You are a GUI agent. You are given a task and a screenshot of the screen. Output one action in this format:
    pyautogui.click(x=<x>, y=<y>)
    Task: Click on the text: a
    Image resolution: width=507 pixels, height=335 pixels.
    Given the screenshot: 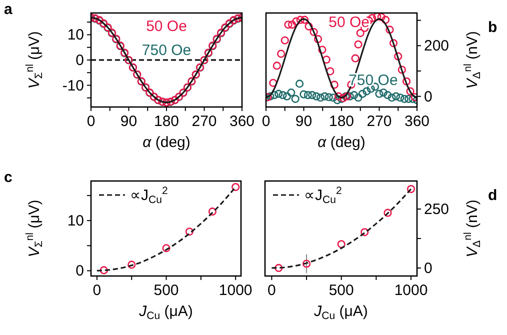 What is the action you would take?
    pyautogui.click(x=8, y=9)
    